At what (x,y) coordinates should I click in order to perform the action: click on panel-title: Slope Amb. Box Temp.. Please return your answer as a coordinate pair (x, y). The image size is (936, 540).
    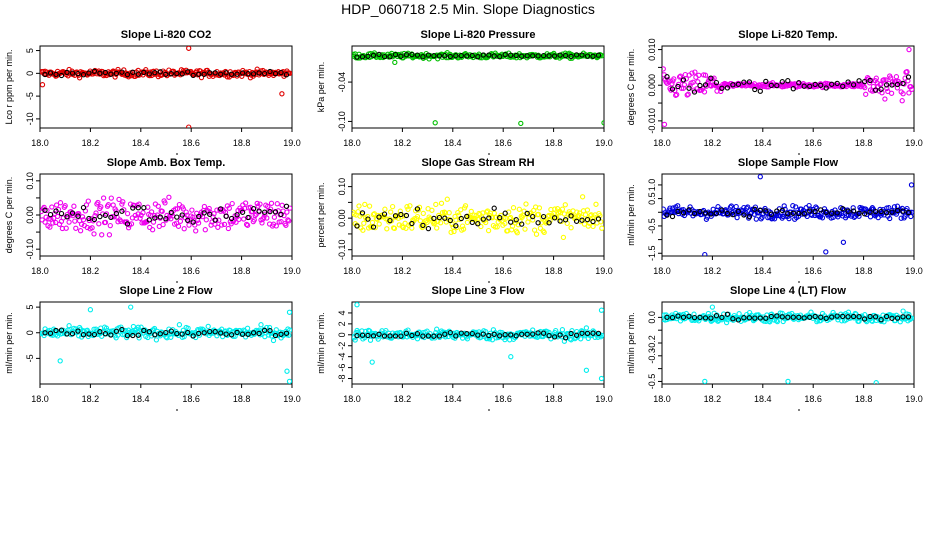
    Looking at the image, I should click on (166, 163).